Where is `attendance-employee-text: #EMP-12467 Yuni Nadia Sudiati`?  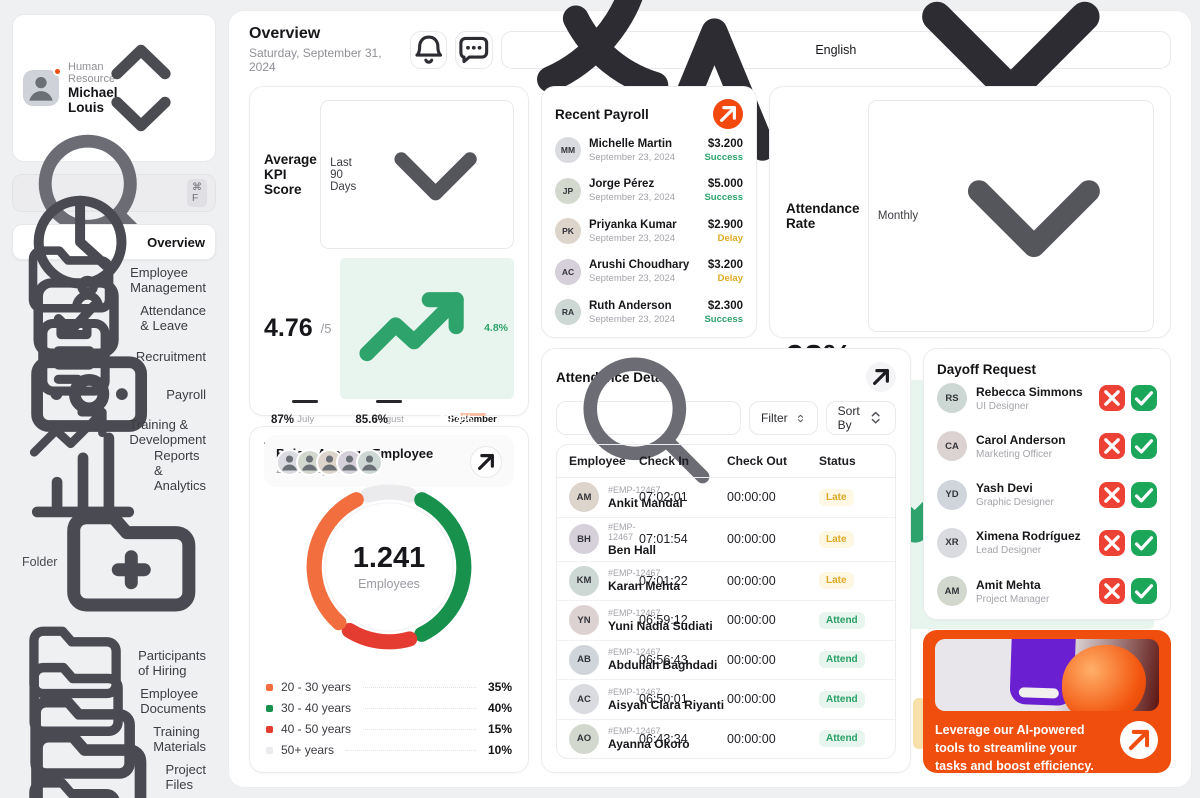 attendance-employee-text: #EMP-12467 Yuni Nadia Sudiati is located at coordinates (660, 620).